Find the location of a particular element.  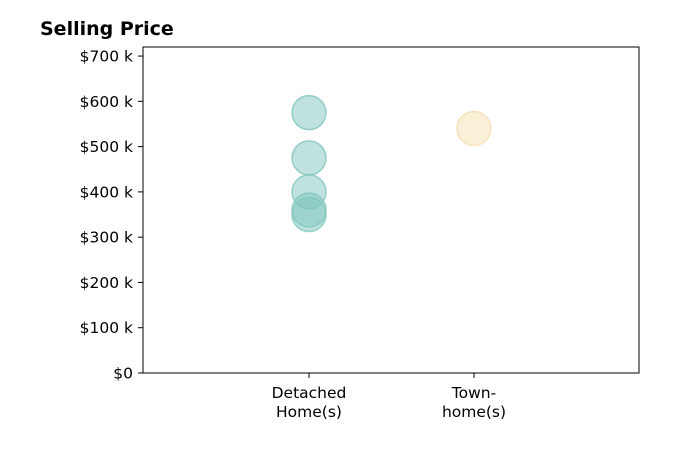

x-axis: Detached Home(s) Town-home(s) is located at coordinates (389, 397).